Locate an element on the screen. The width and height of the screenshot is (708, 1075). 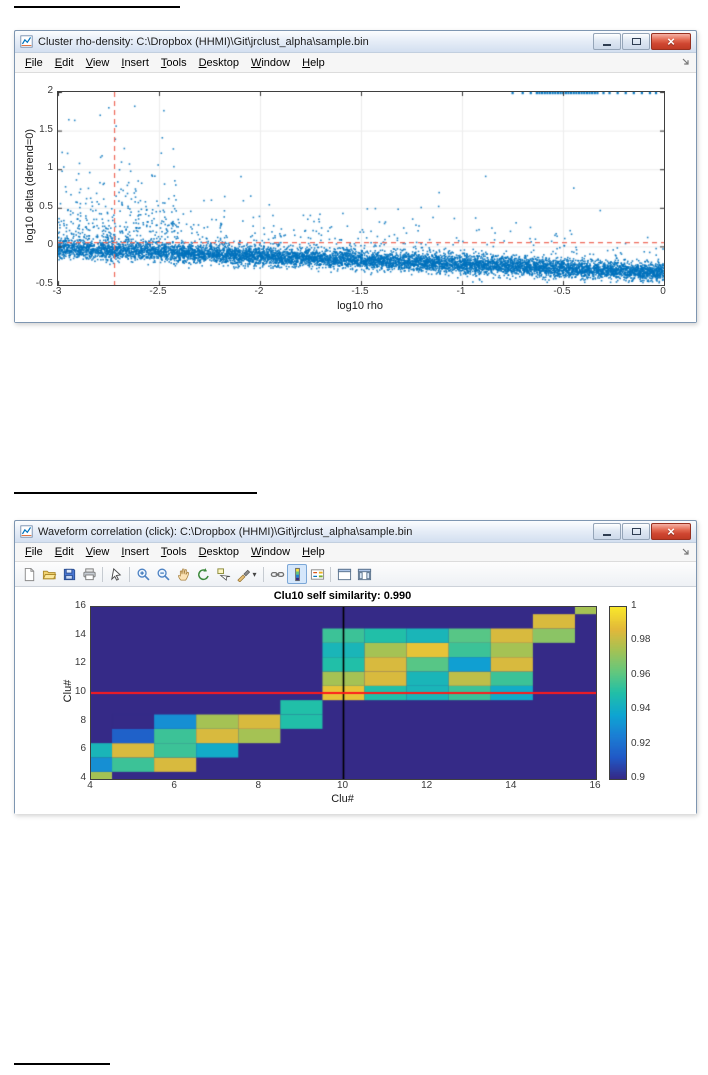
edit-plot-icon is located at coordinates (116, 574).